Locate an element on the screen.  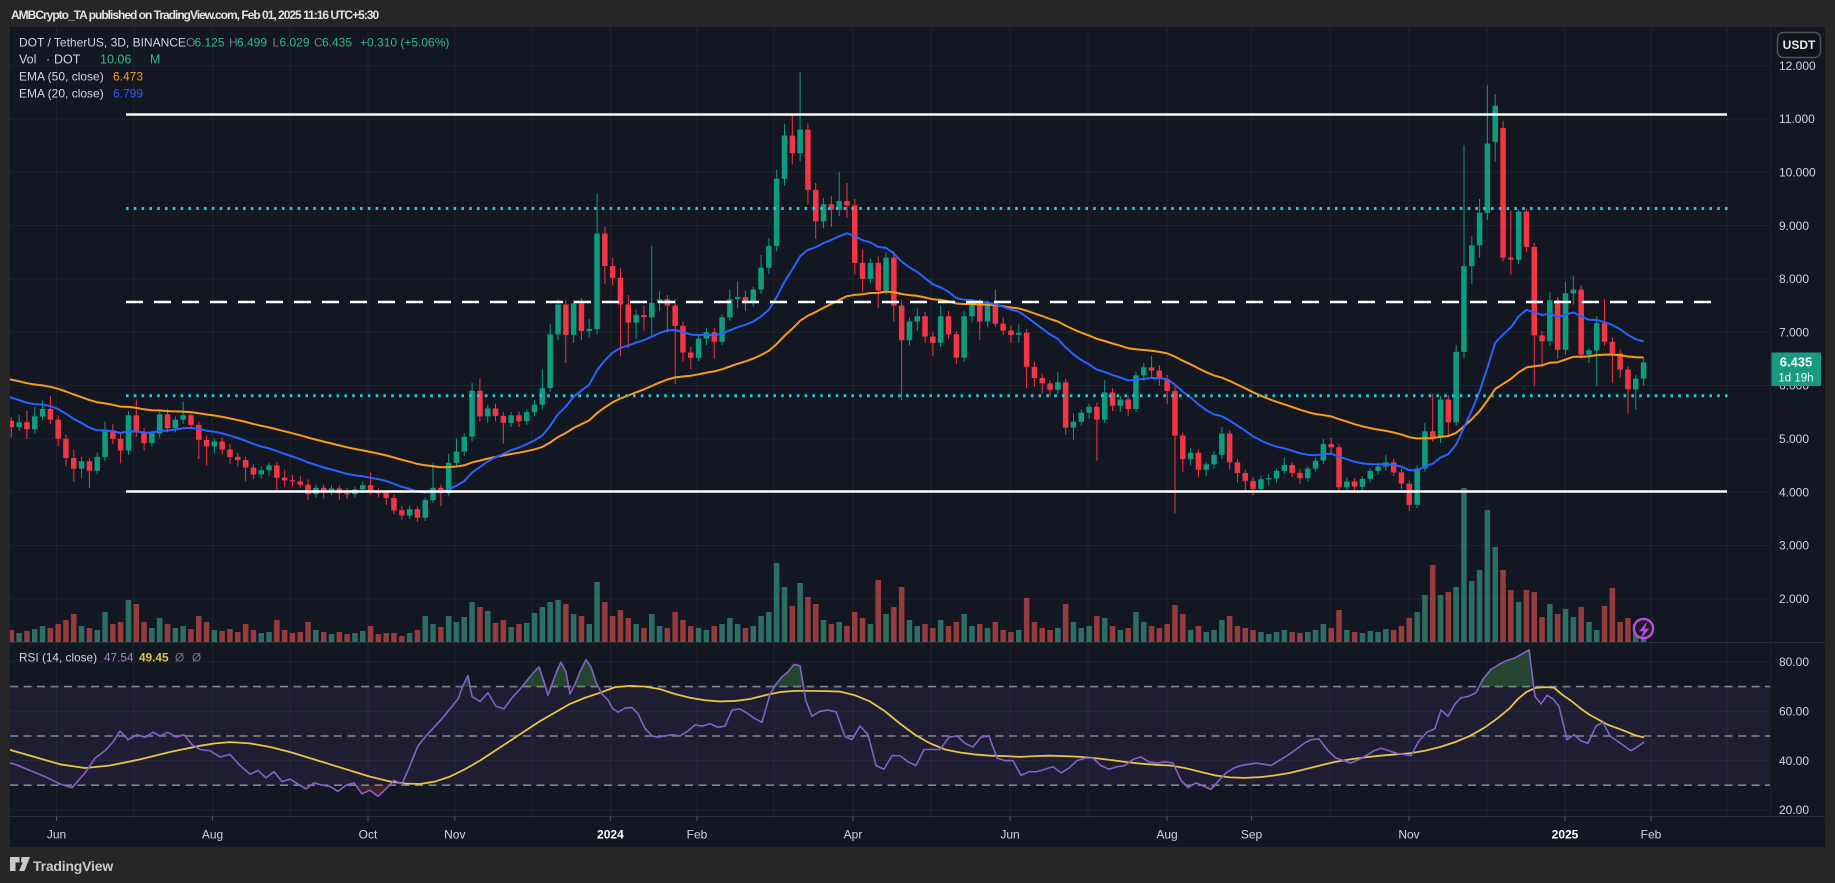
svg-text: 4.000 is located at coordinates (1794, 492).